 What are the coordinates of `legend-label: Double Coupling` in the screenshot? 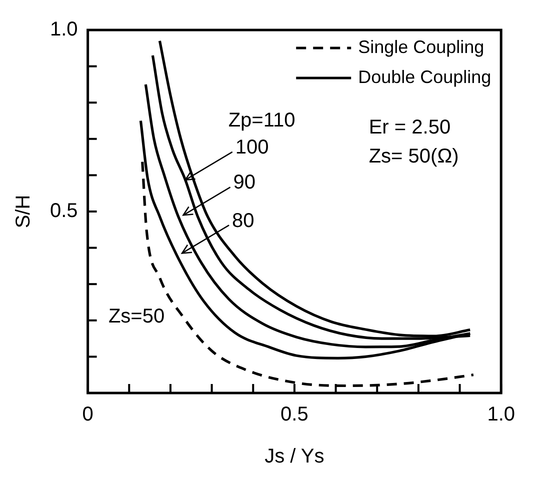 It's located at (425, 76).